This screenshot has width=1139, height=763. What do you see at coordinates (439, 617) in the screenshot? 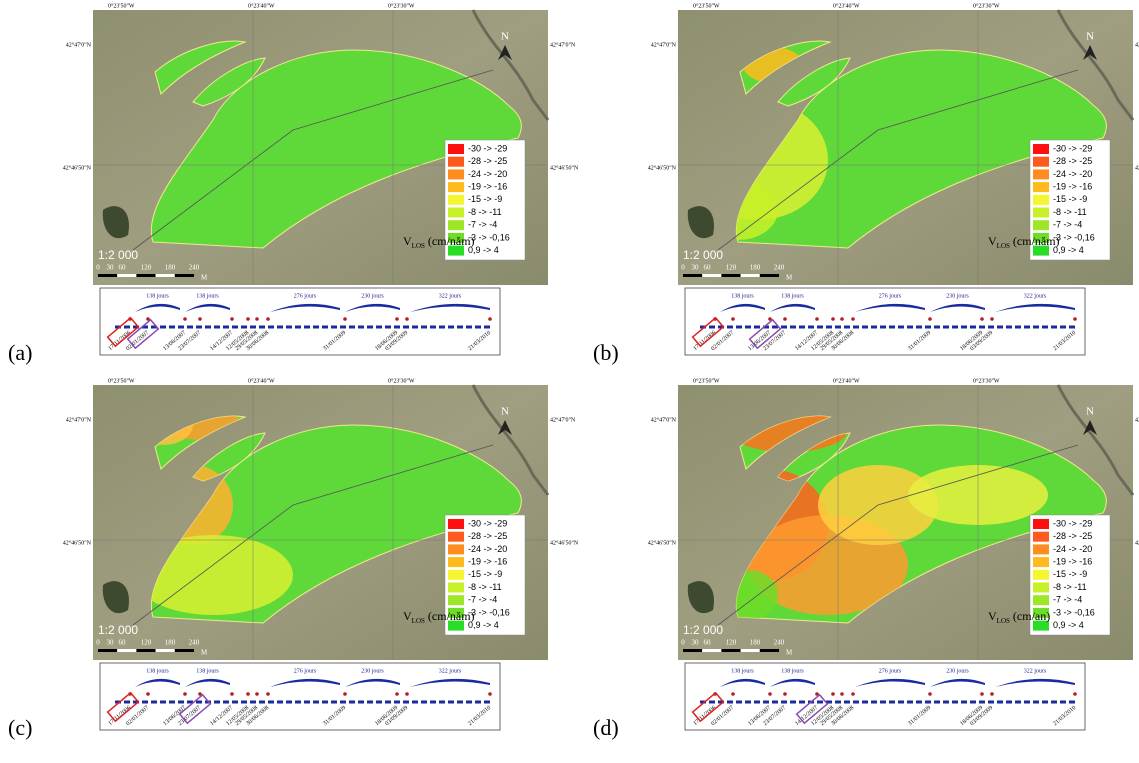
I see `velocity-label: VLOS (cm/năm)` at bounding box center [439, 617].